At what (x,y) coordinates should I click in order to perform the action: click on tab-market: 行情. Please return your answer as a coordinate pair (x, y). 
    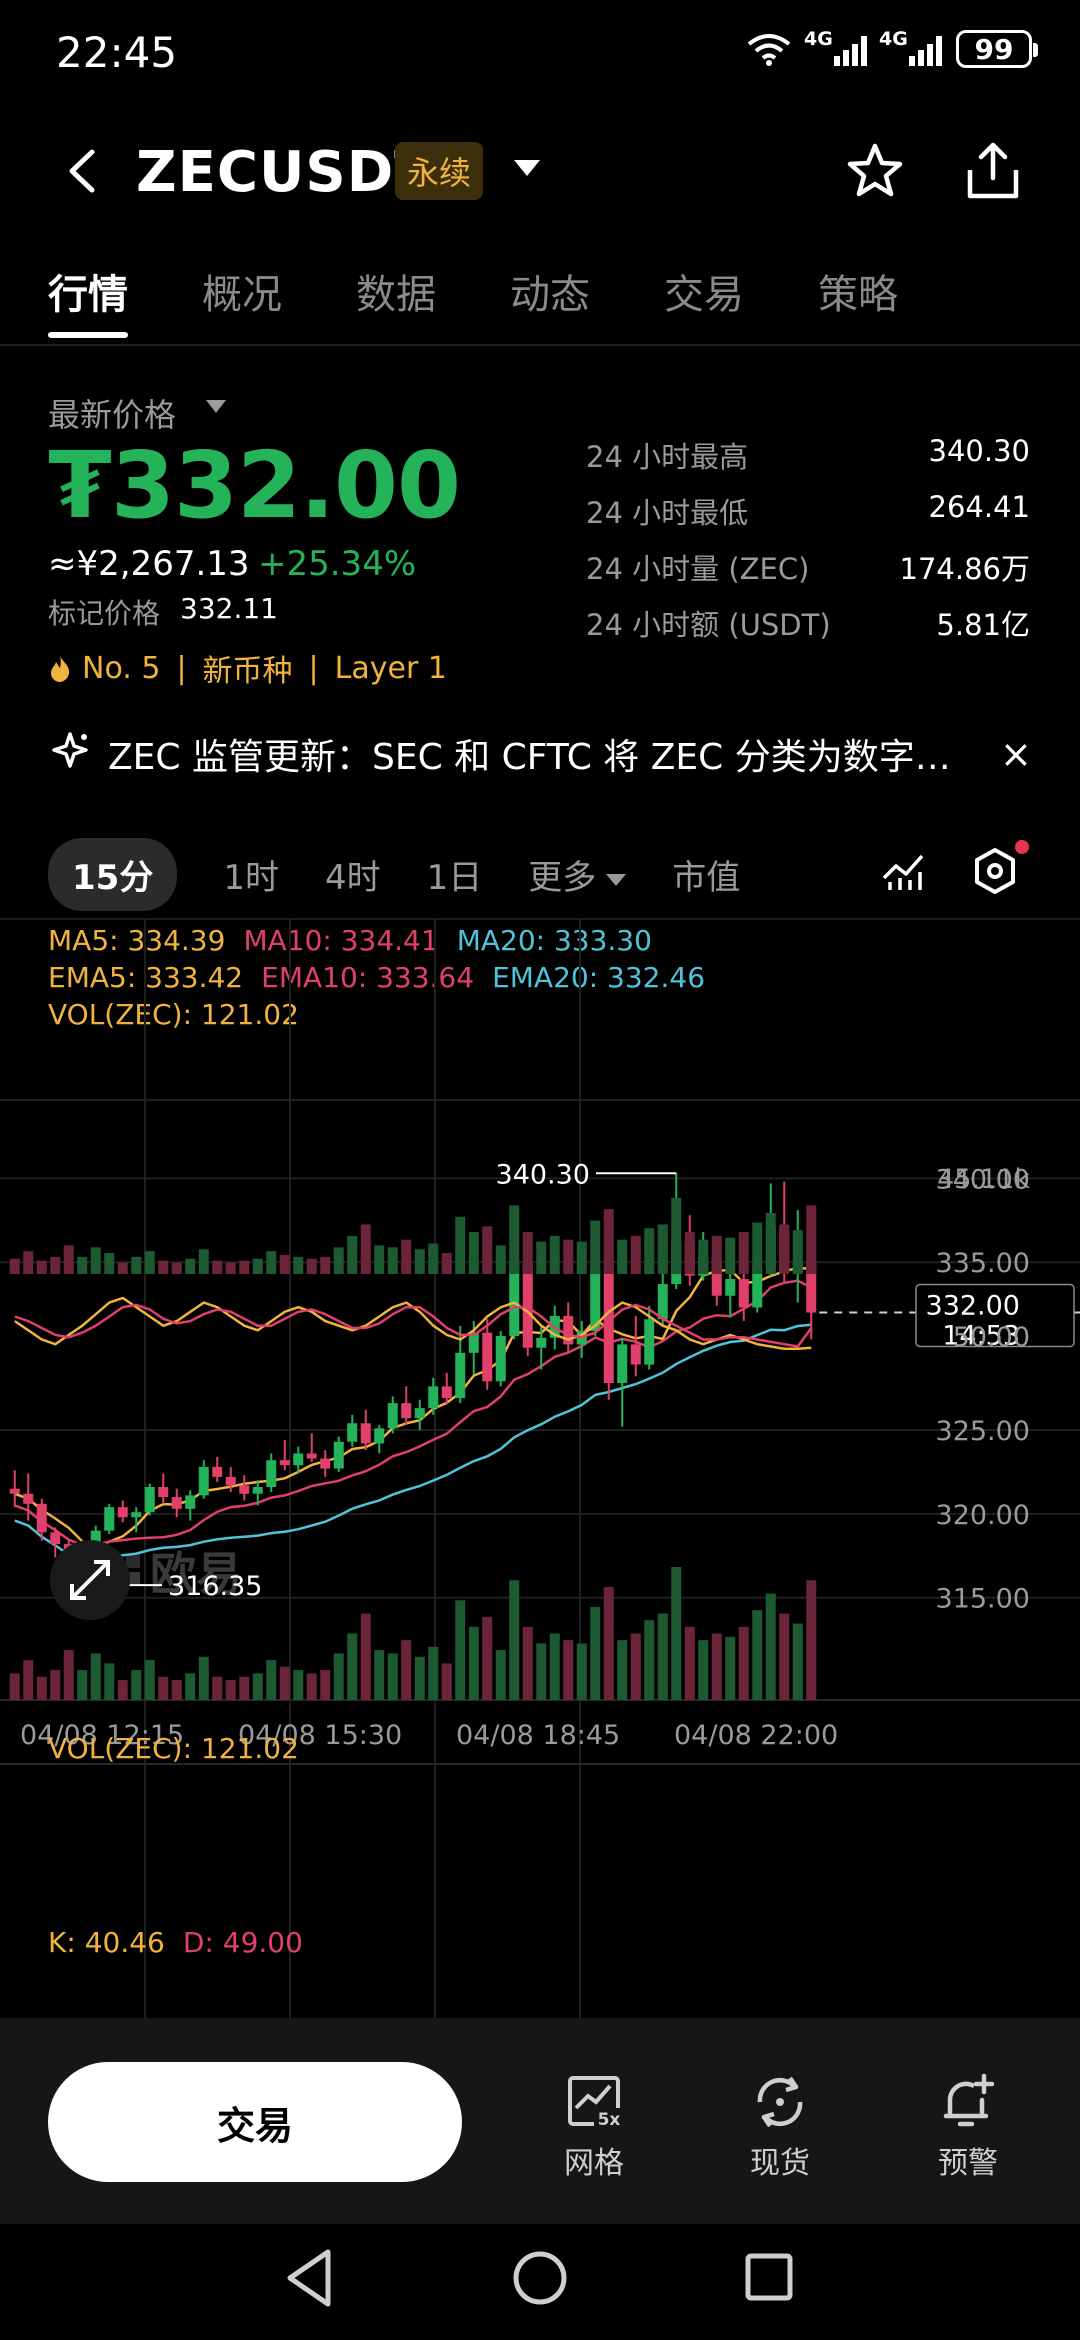
    Looking at the image, I should click on (88, 300).